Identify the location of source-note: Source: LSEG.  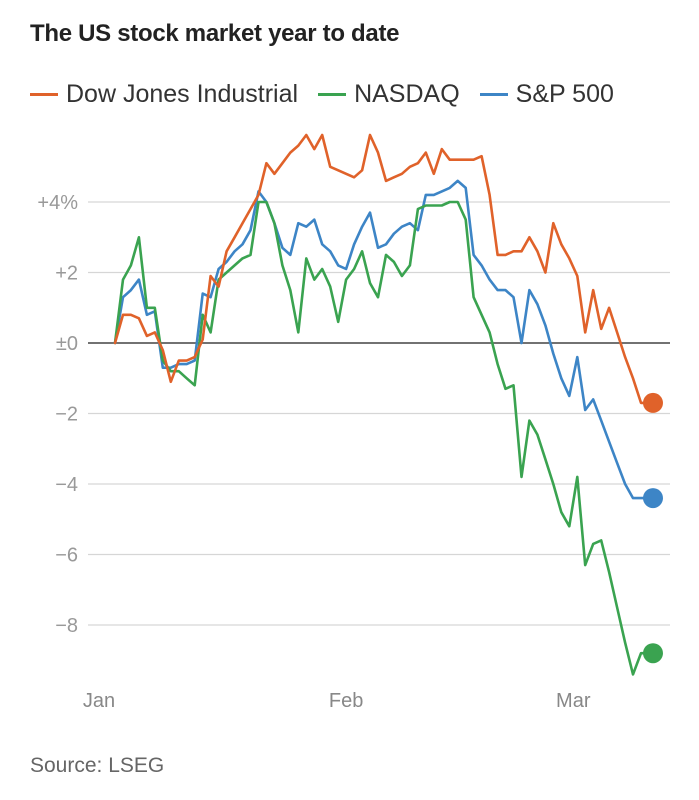
(97, 765).